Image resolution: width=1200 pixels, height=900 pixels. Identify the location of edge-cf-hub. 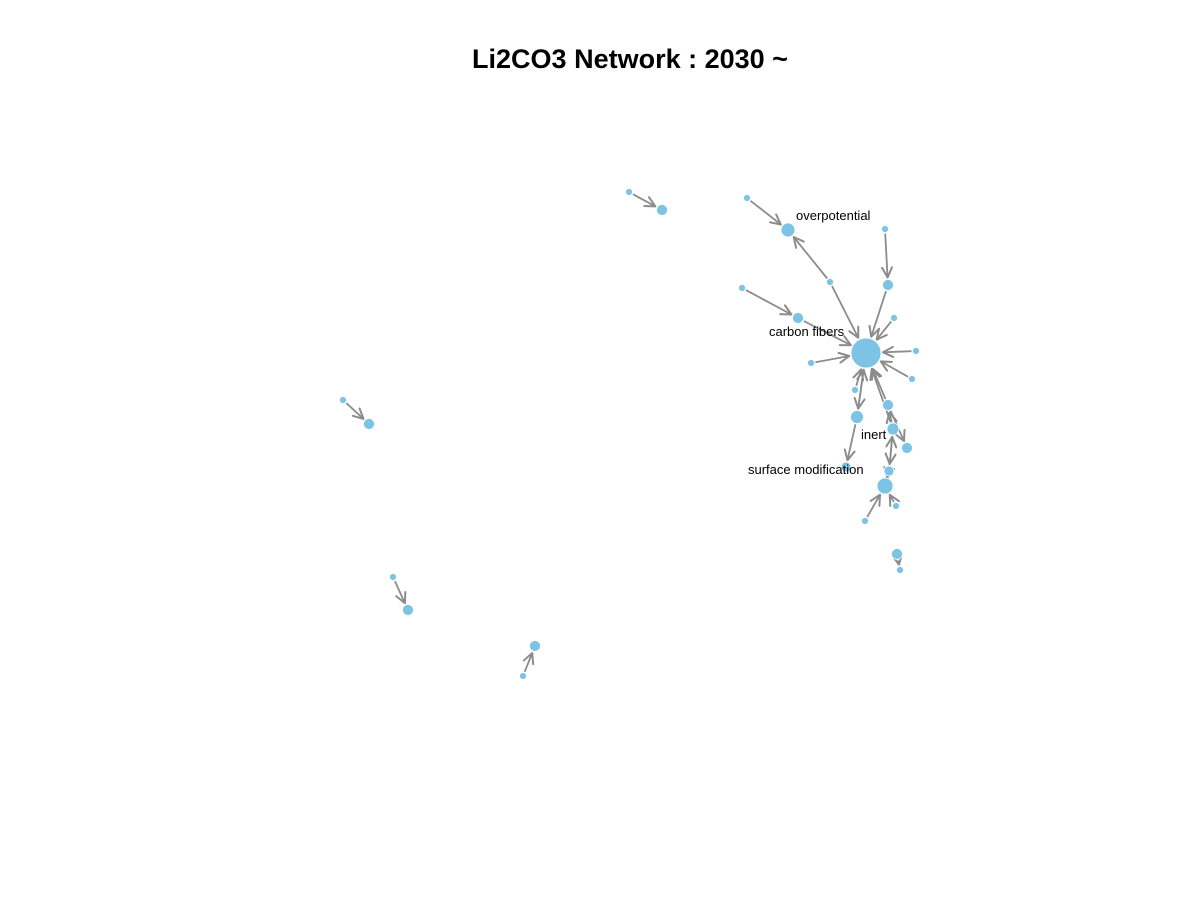
(827, 333).